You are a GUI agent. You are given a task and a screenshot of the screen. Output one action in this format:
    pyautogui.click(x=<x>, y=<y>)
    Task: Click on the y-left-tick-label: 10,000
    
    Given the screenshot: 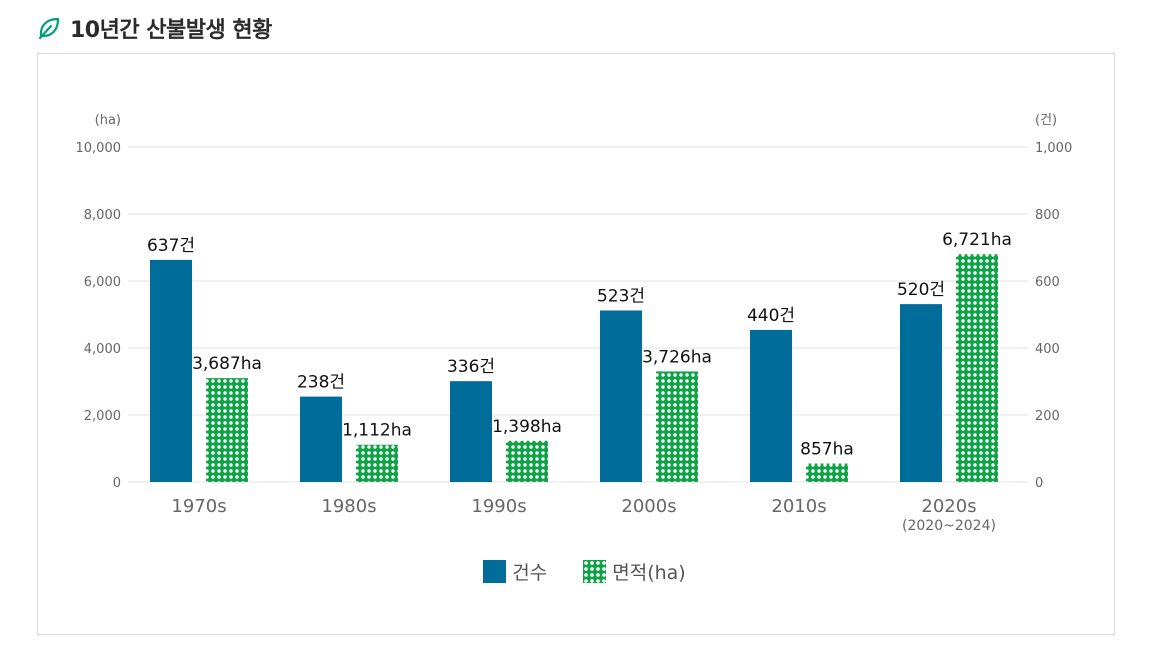 What is the action you would take?
    pyautogui.click(x=99, y=148)
    